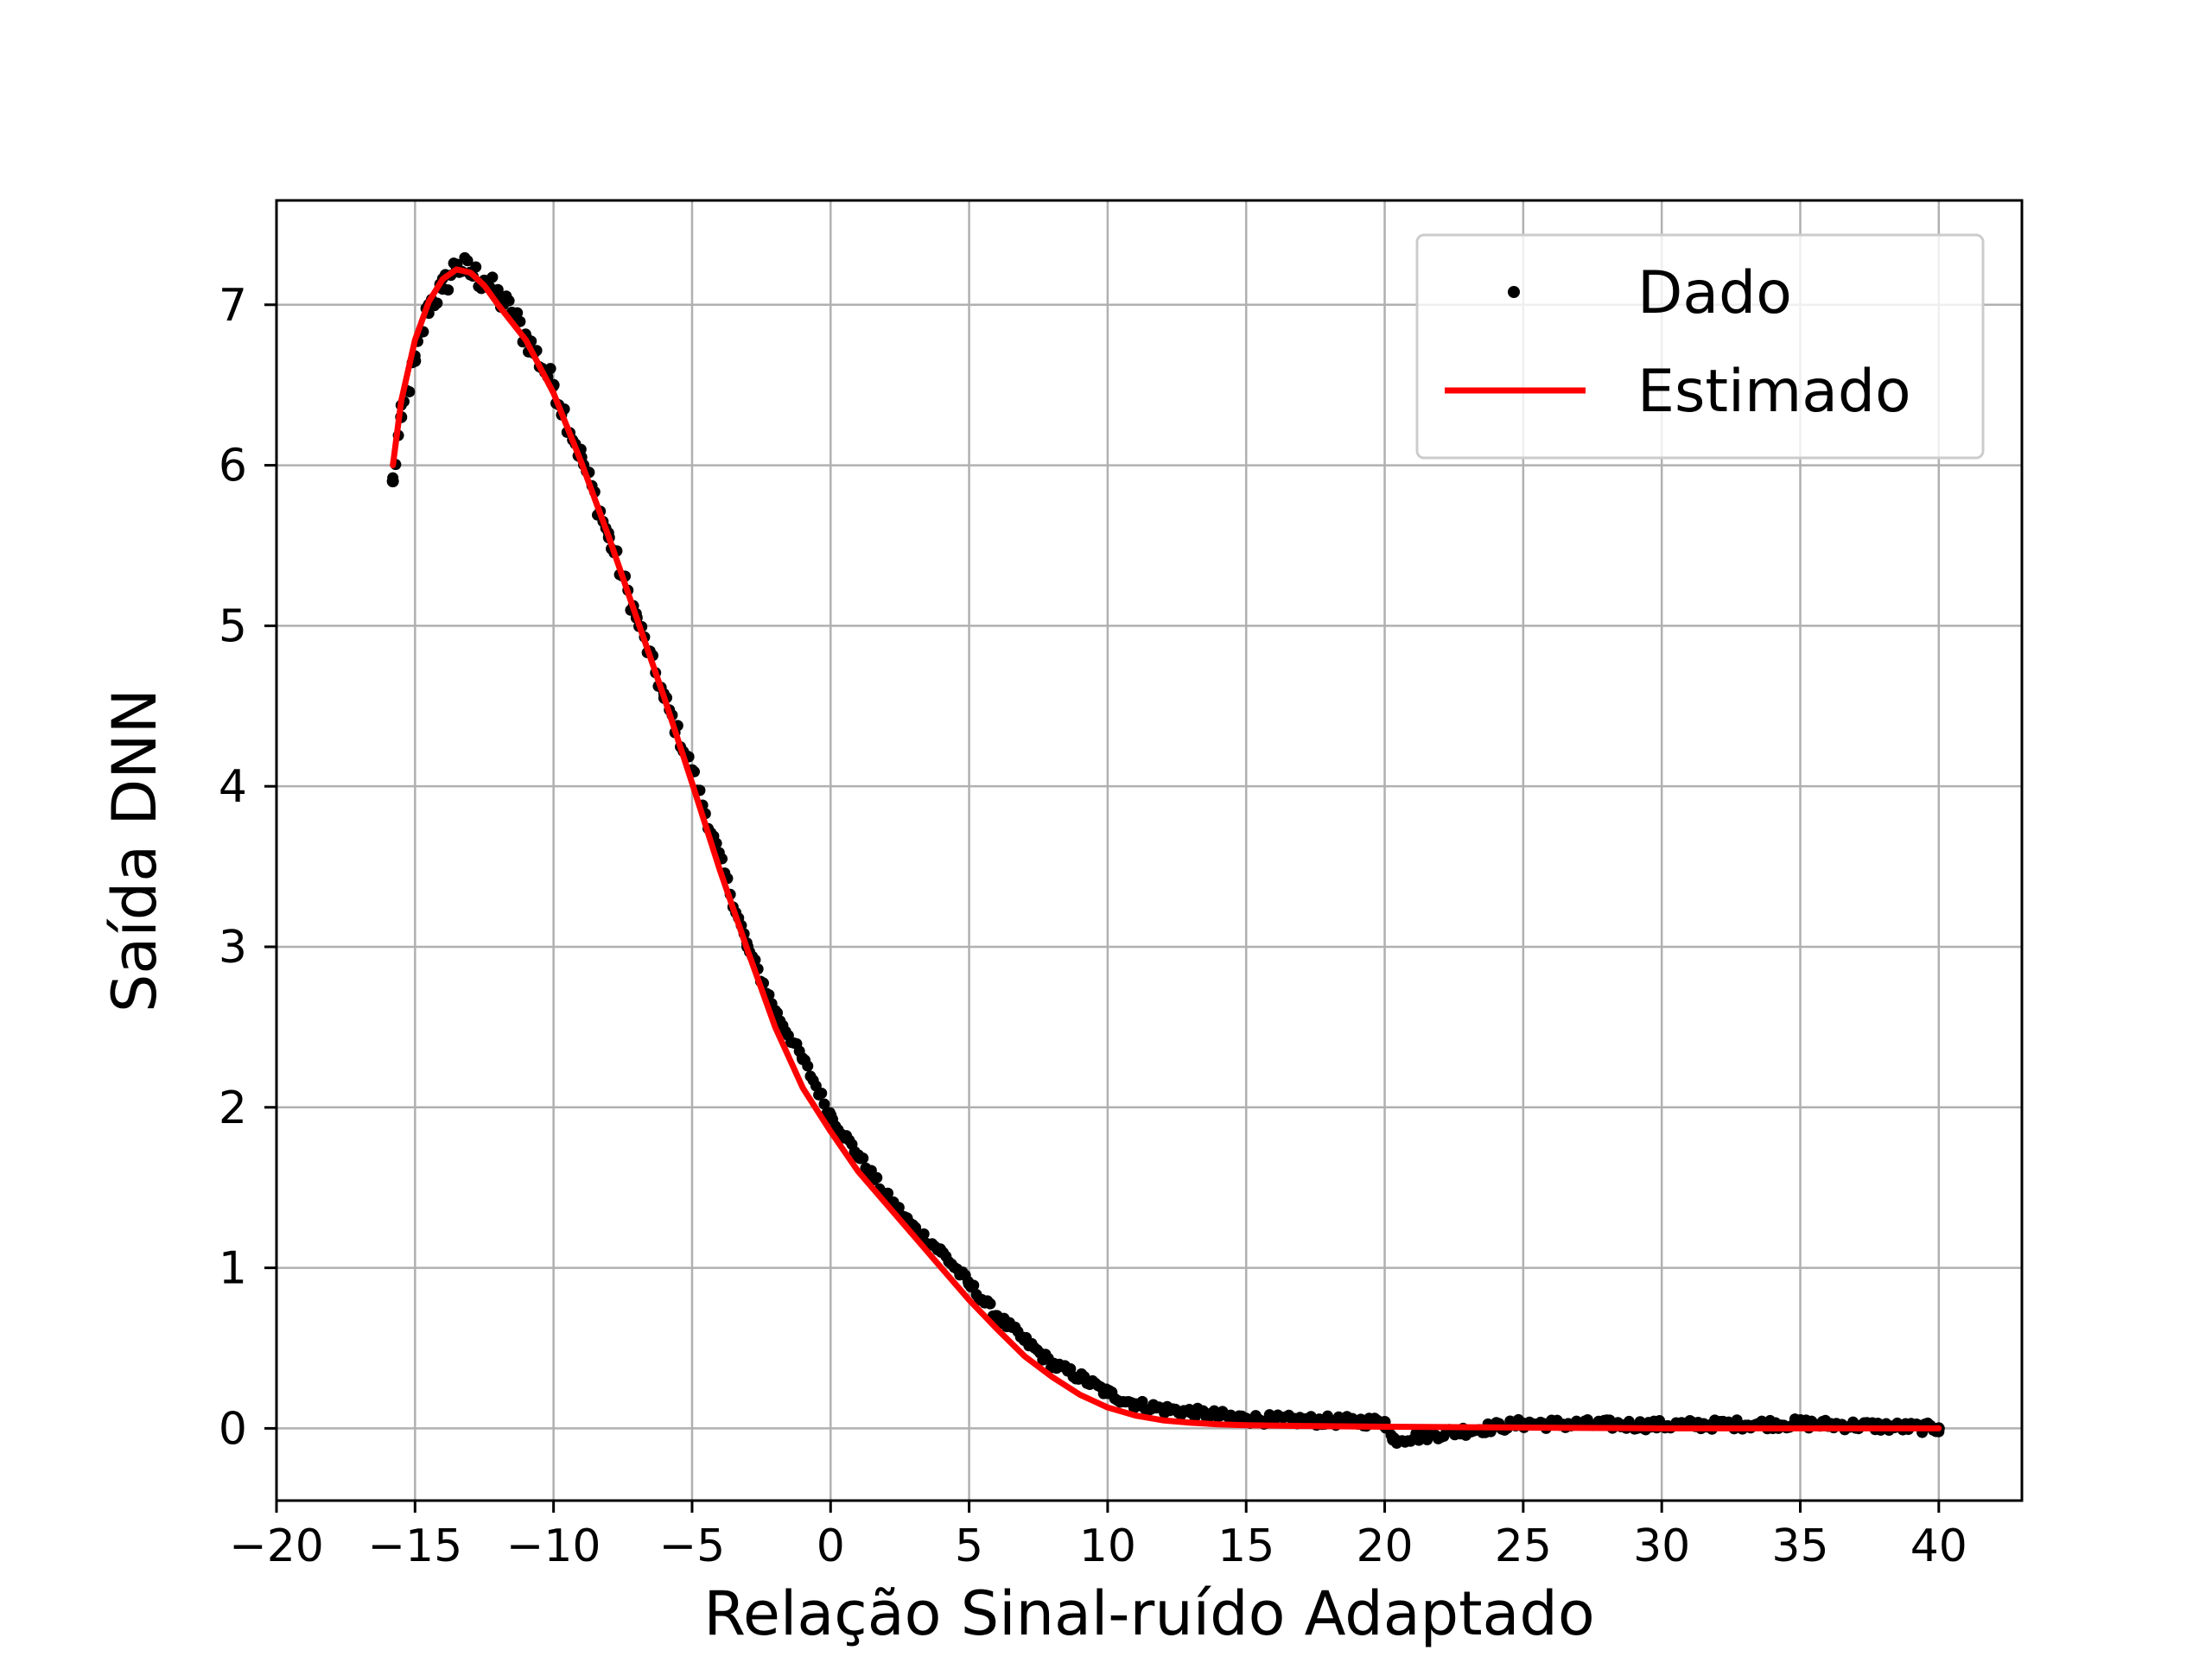 The height and width of the screenshot is (1663, 2212). I want to click on y-tick-label: 3, so click(233, 948).